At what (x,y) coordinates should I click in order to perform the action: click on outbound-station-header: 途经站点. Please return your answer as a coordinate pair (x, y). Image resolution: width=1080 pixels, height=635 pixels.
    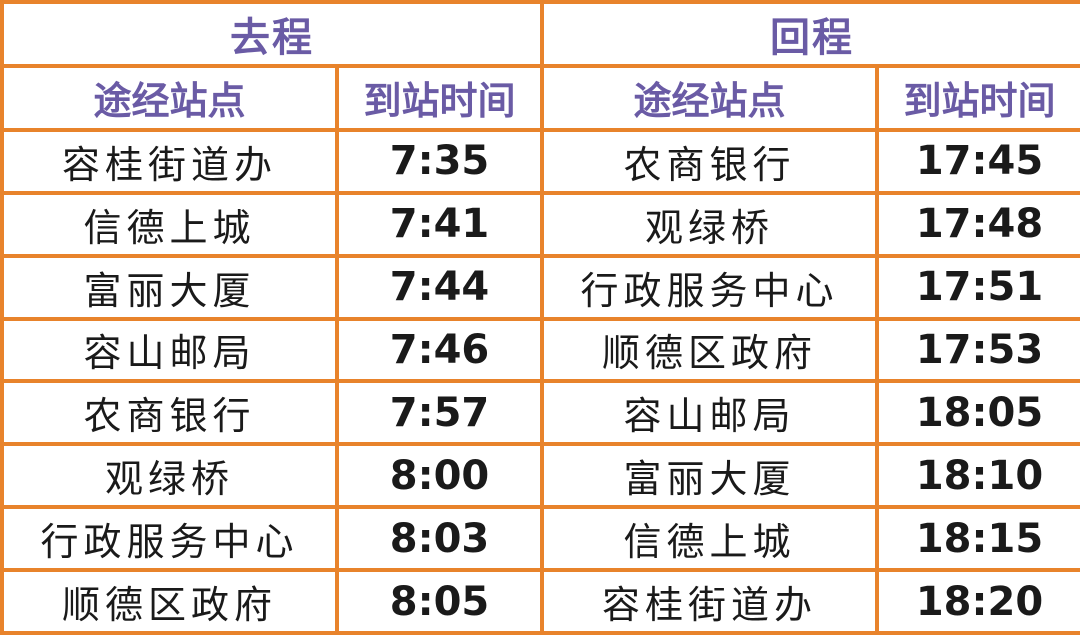
    Looking at the image, I should click on (169, 97).